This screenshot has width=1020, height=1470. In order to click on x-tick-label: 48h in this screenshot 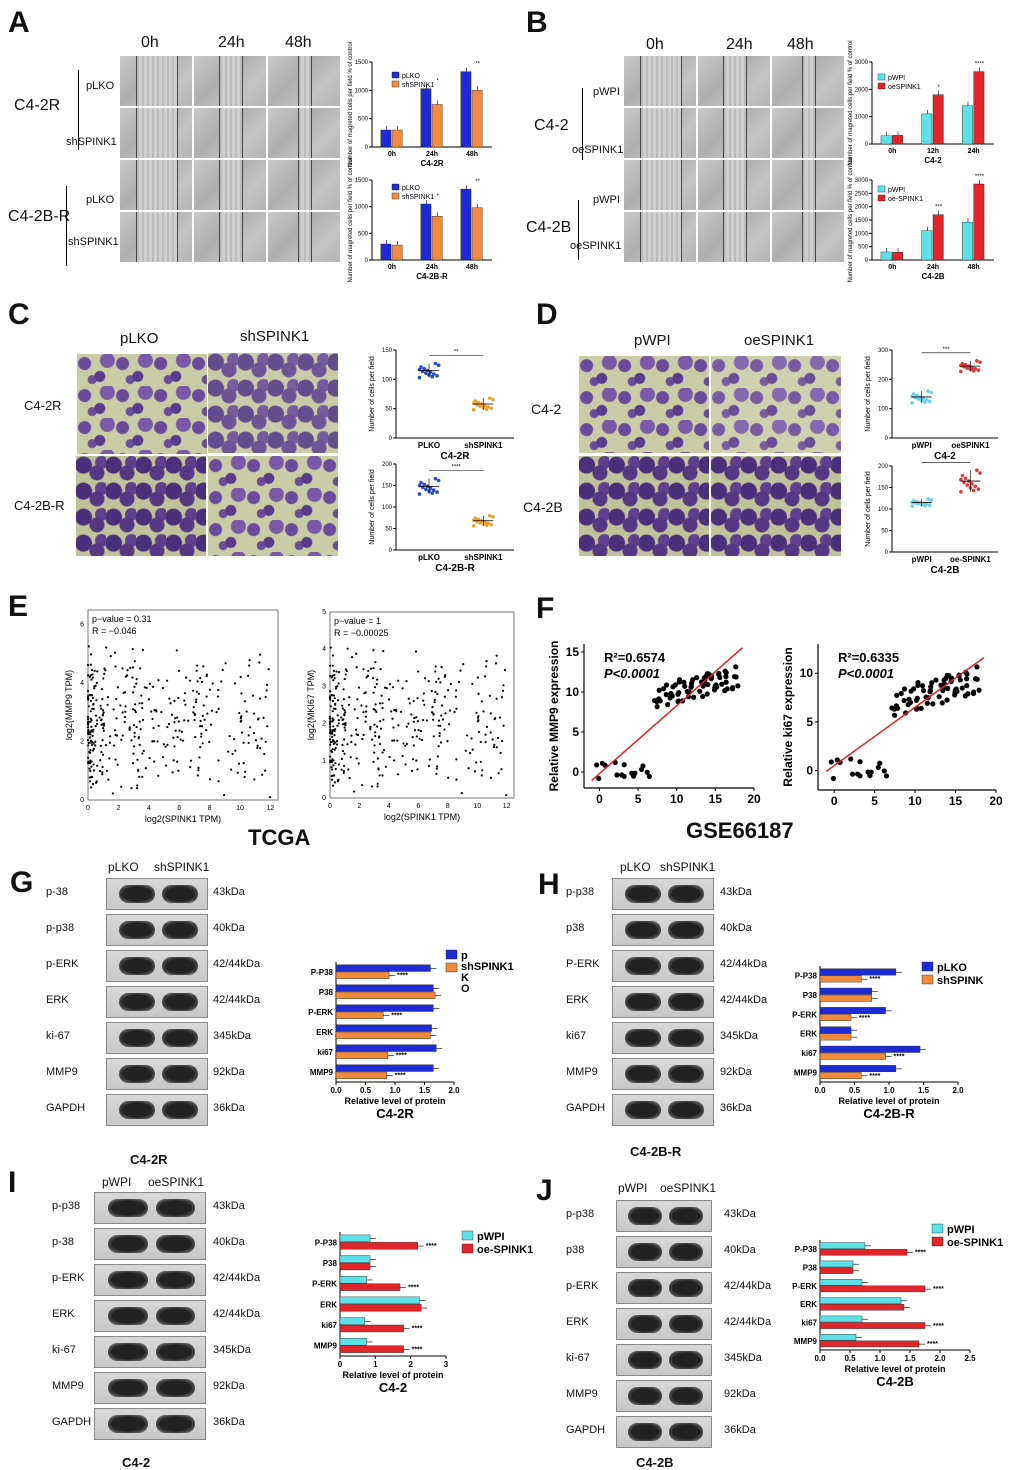, I will do `click(974, 267)`.